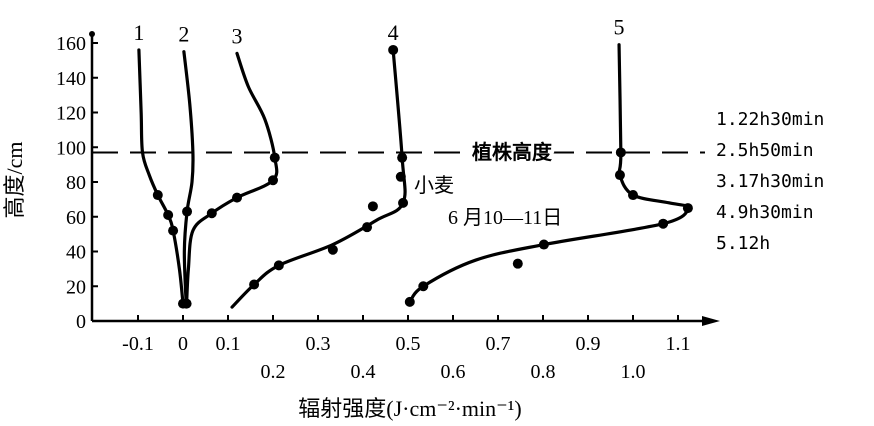 The width and height of the screenshot is (874, 426). Describe the element at coordinates (188, 178) in the screenshot. I see `series-2-line` at that location.